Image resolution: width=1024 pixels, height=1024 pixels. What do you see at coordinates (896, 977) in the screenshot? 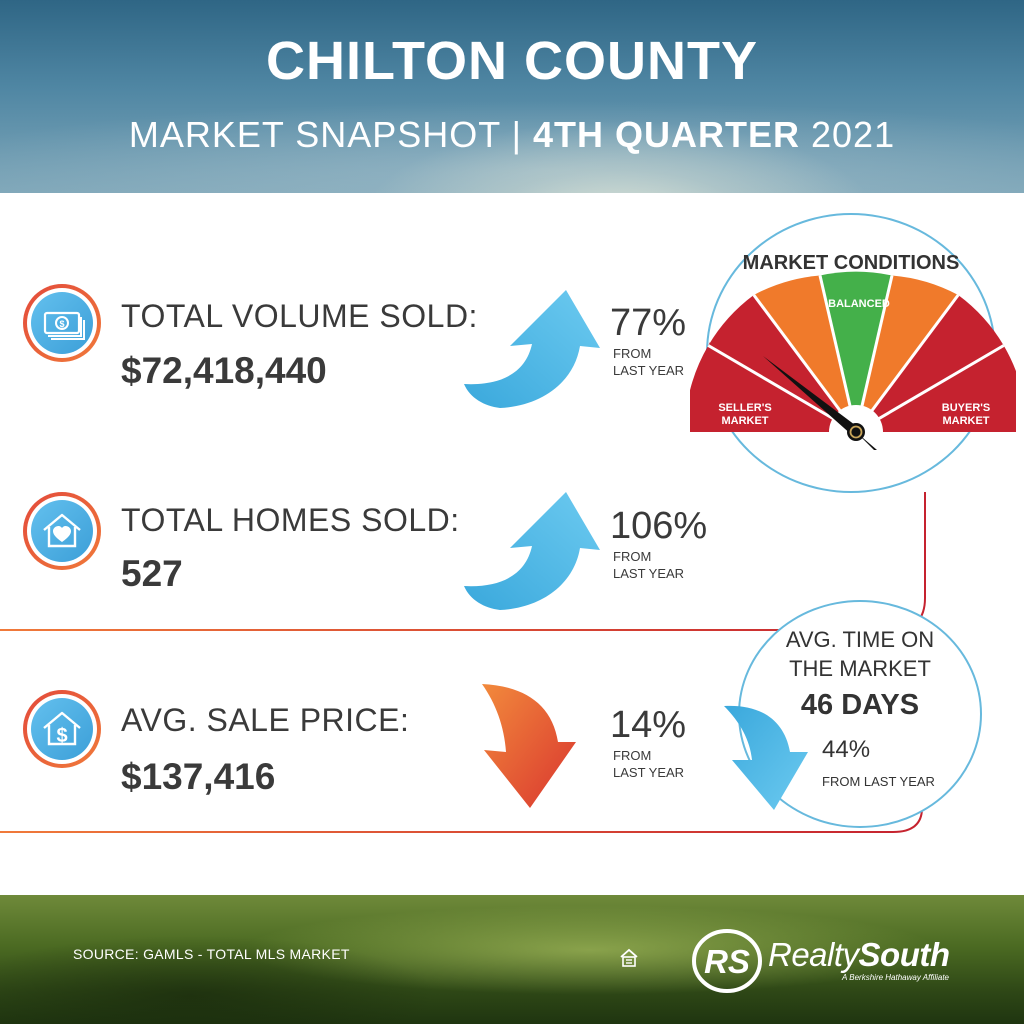
I see `brand-tagline: A Berkshire Hathaway Affiliate` at bounding box center [896, 977].